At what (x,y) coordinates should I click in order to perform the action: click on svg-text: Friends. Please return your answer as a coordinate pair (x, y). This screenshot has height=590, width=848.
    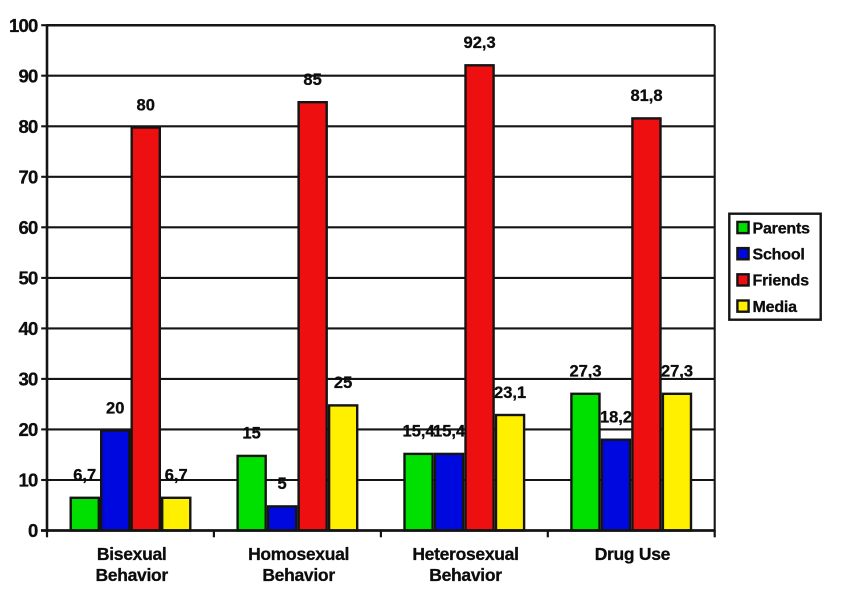
    Looking at the image, I should click on (781, 281).